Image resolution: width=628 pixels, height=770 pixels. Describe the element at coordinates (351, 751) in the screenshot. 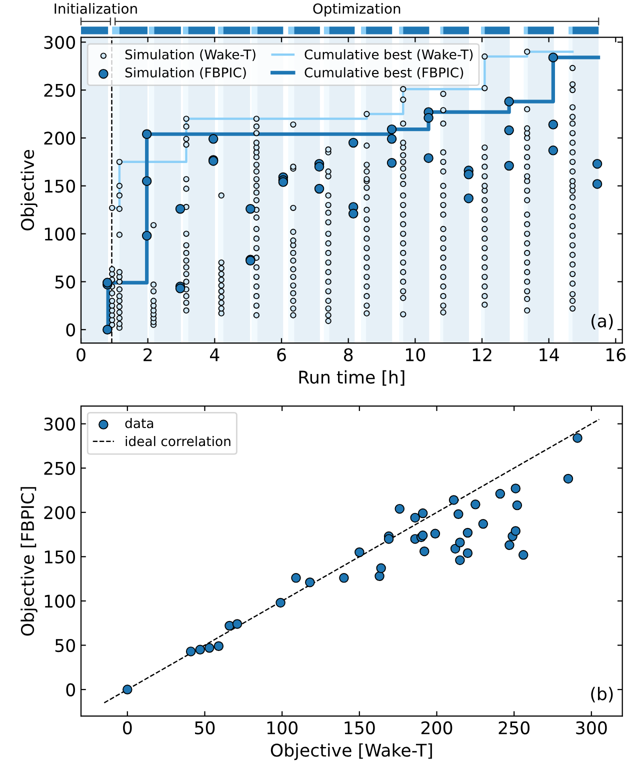

I see `x-axis-title: Objective [Wake-T]` at that location.